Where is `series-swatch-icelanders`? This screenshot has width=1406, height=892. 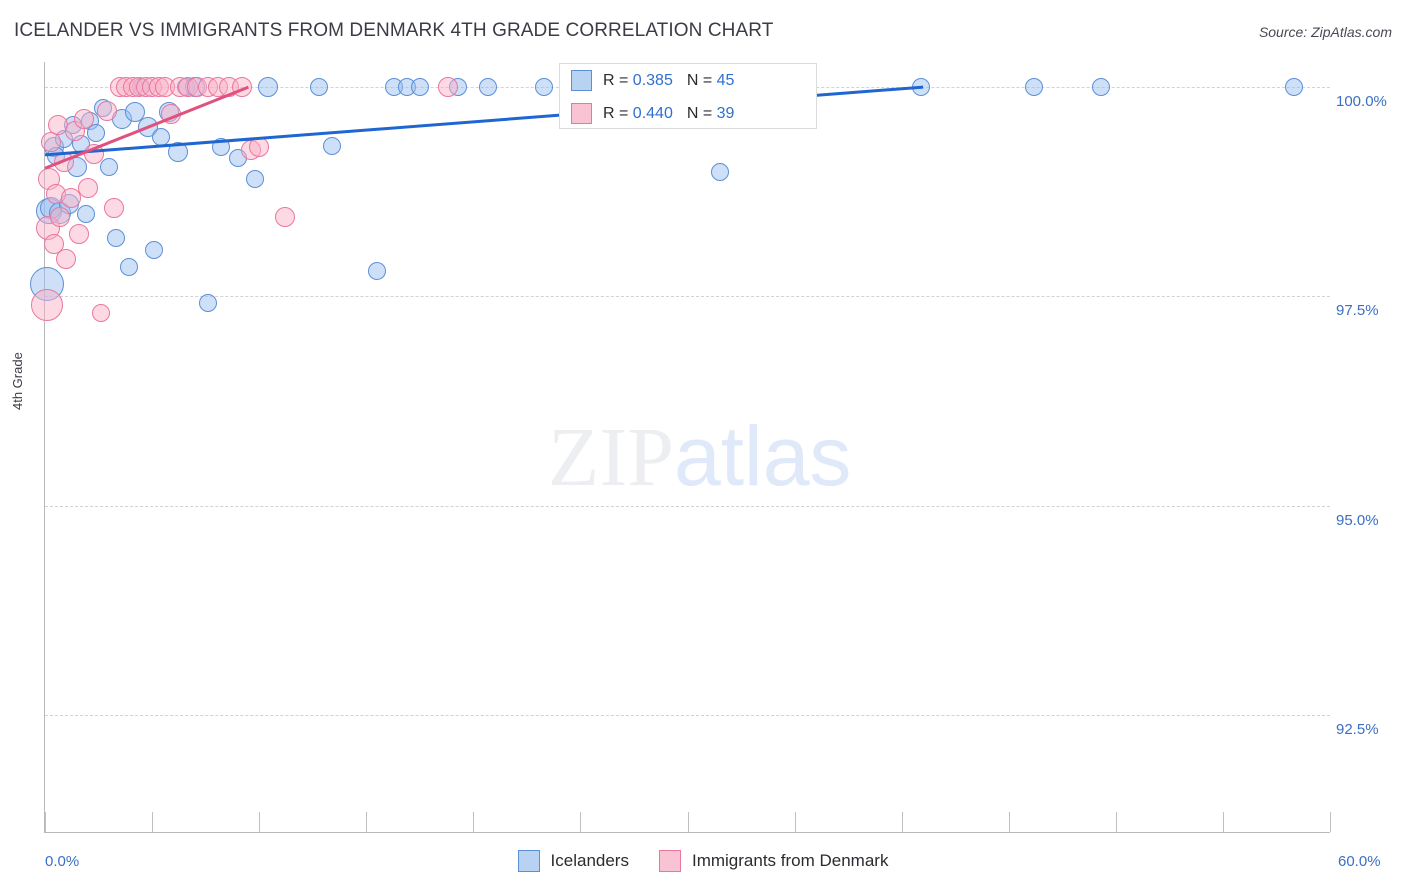 series-swatch-icelanders is located at coordinates (581, 80).